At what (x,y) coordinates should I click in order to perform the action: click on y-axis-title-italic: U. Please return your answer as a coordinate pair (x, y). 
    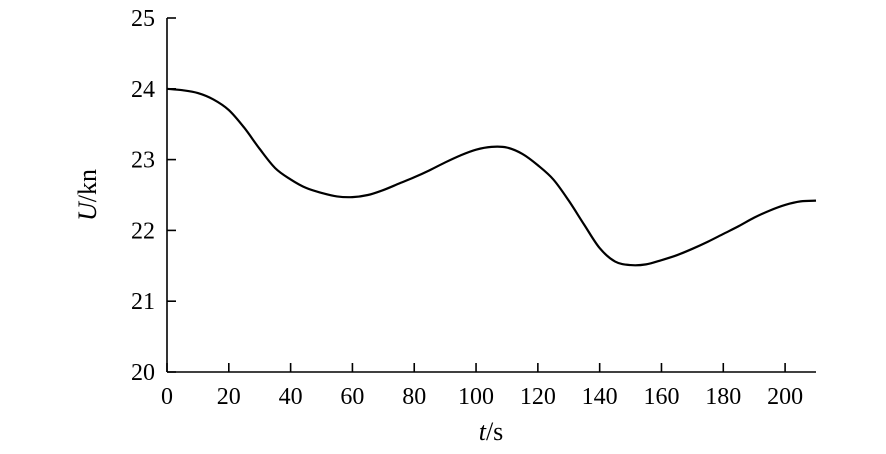
    Looking at the image, I should click on (87, 210).